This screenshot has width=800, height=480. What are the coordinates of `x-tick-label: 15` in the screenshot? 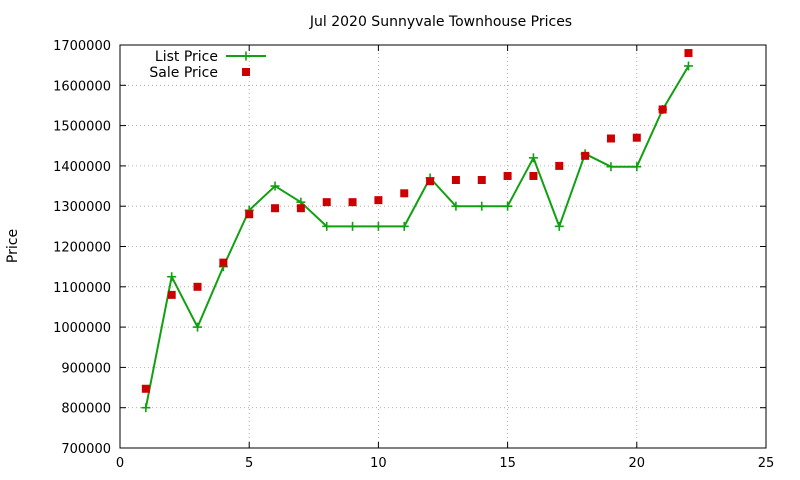 It's located at (507, 463).